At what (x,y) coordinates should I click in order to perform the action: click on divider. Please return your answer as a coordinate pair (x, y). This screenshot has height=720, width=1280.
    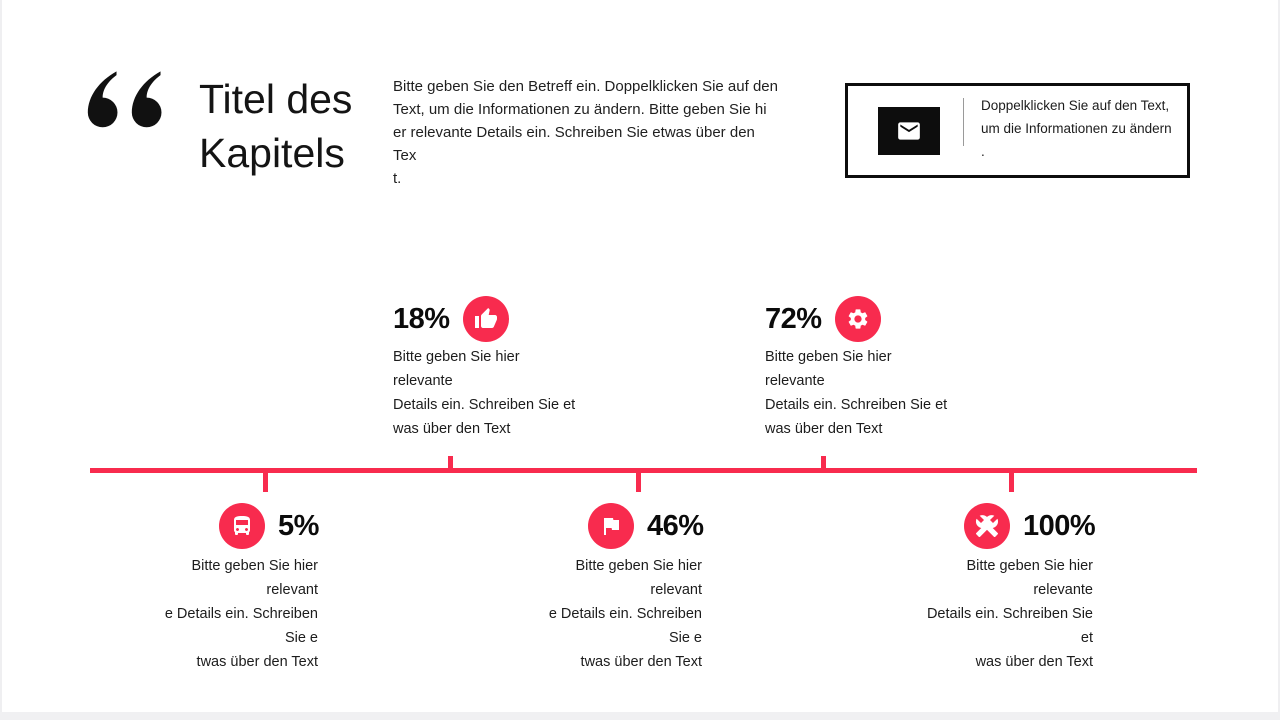
    Looking at the image, I should click on (963, 122).